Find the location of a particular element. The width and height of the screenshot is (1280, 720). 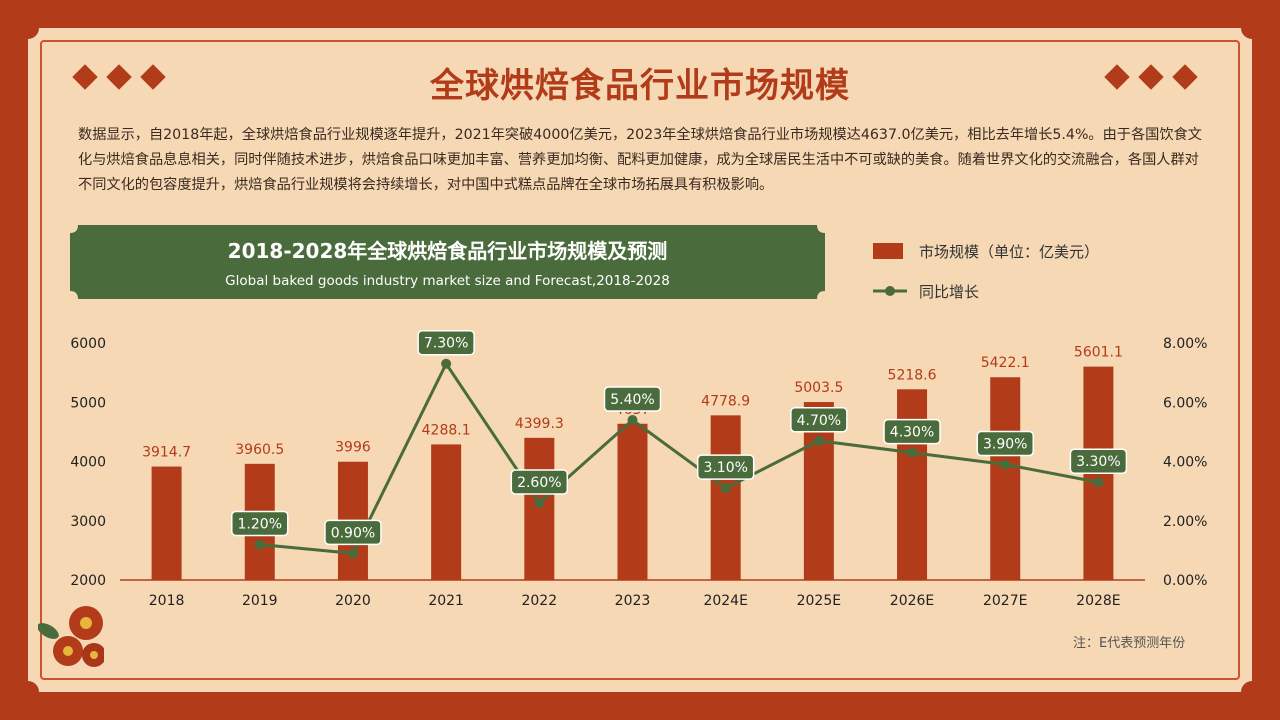

growth-value-label: 3.30% is located at coordinates (1098, 462).